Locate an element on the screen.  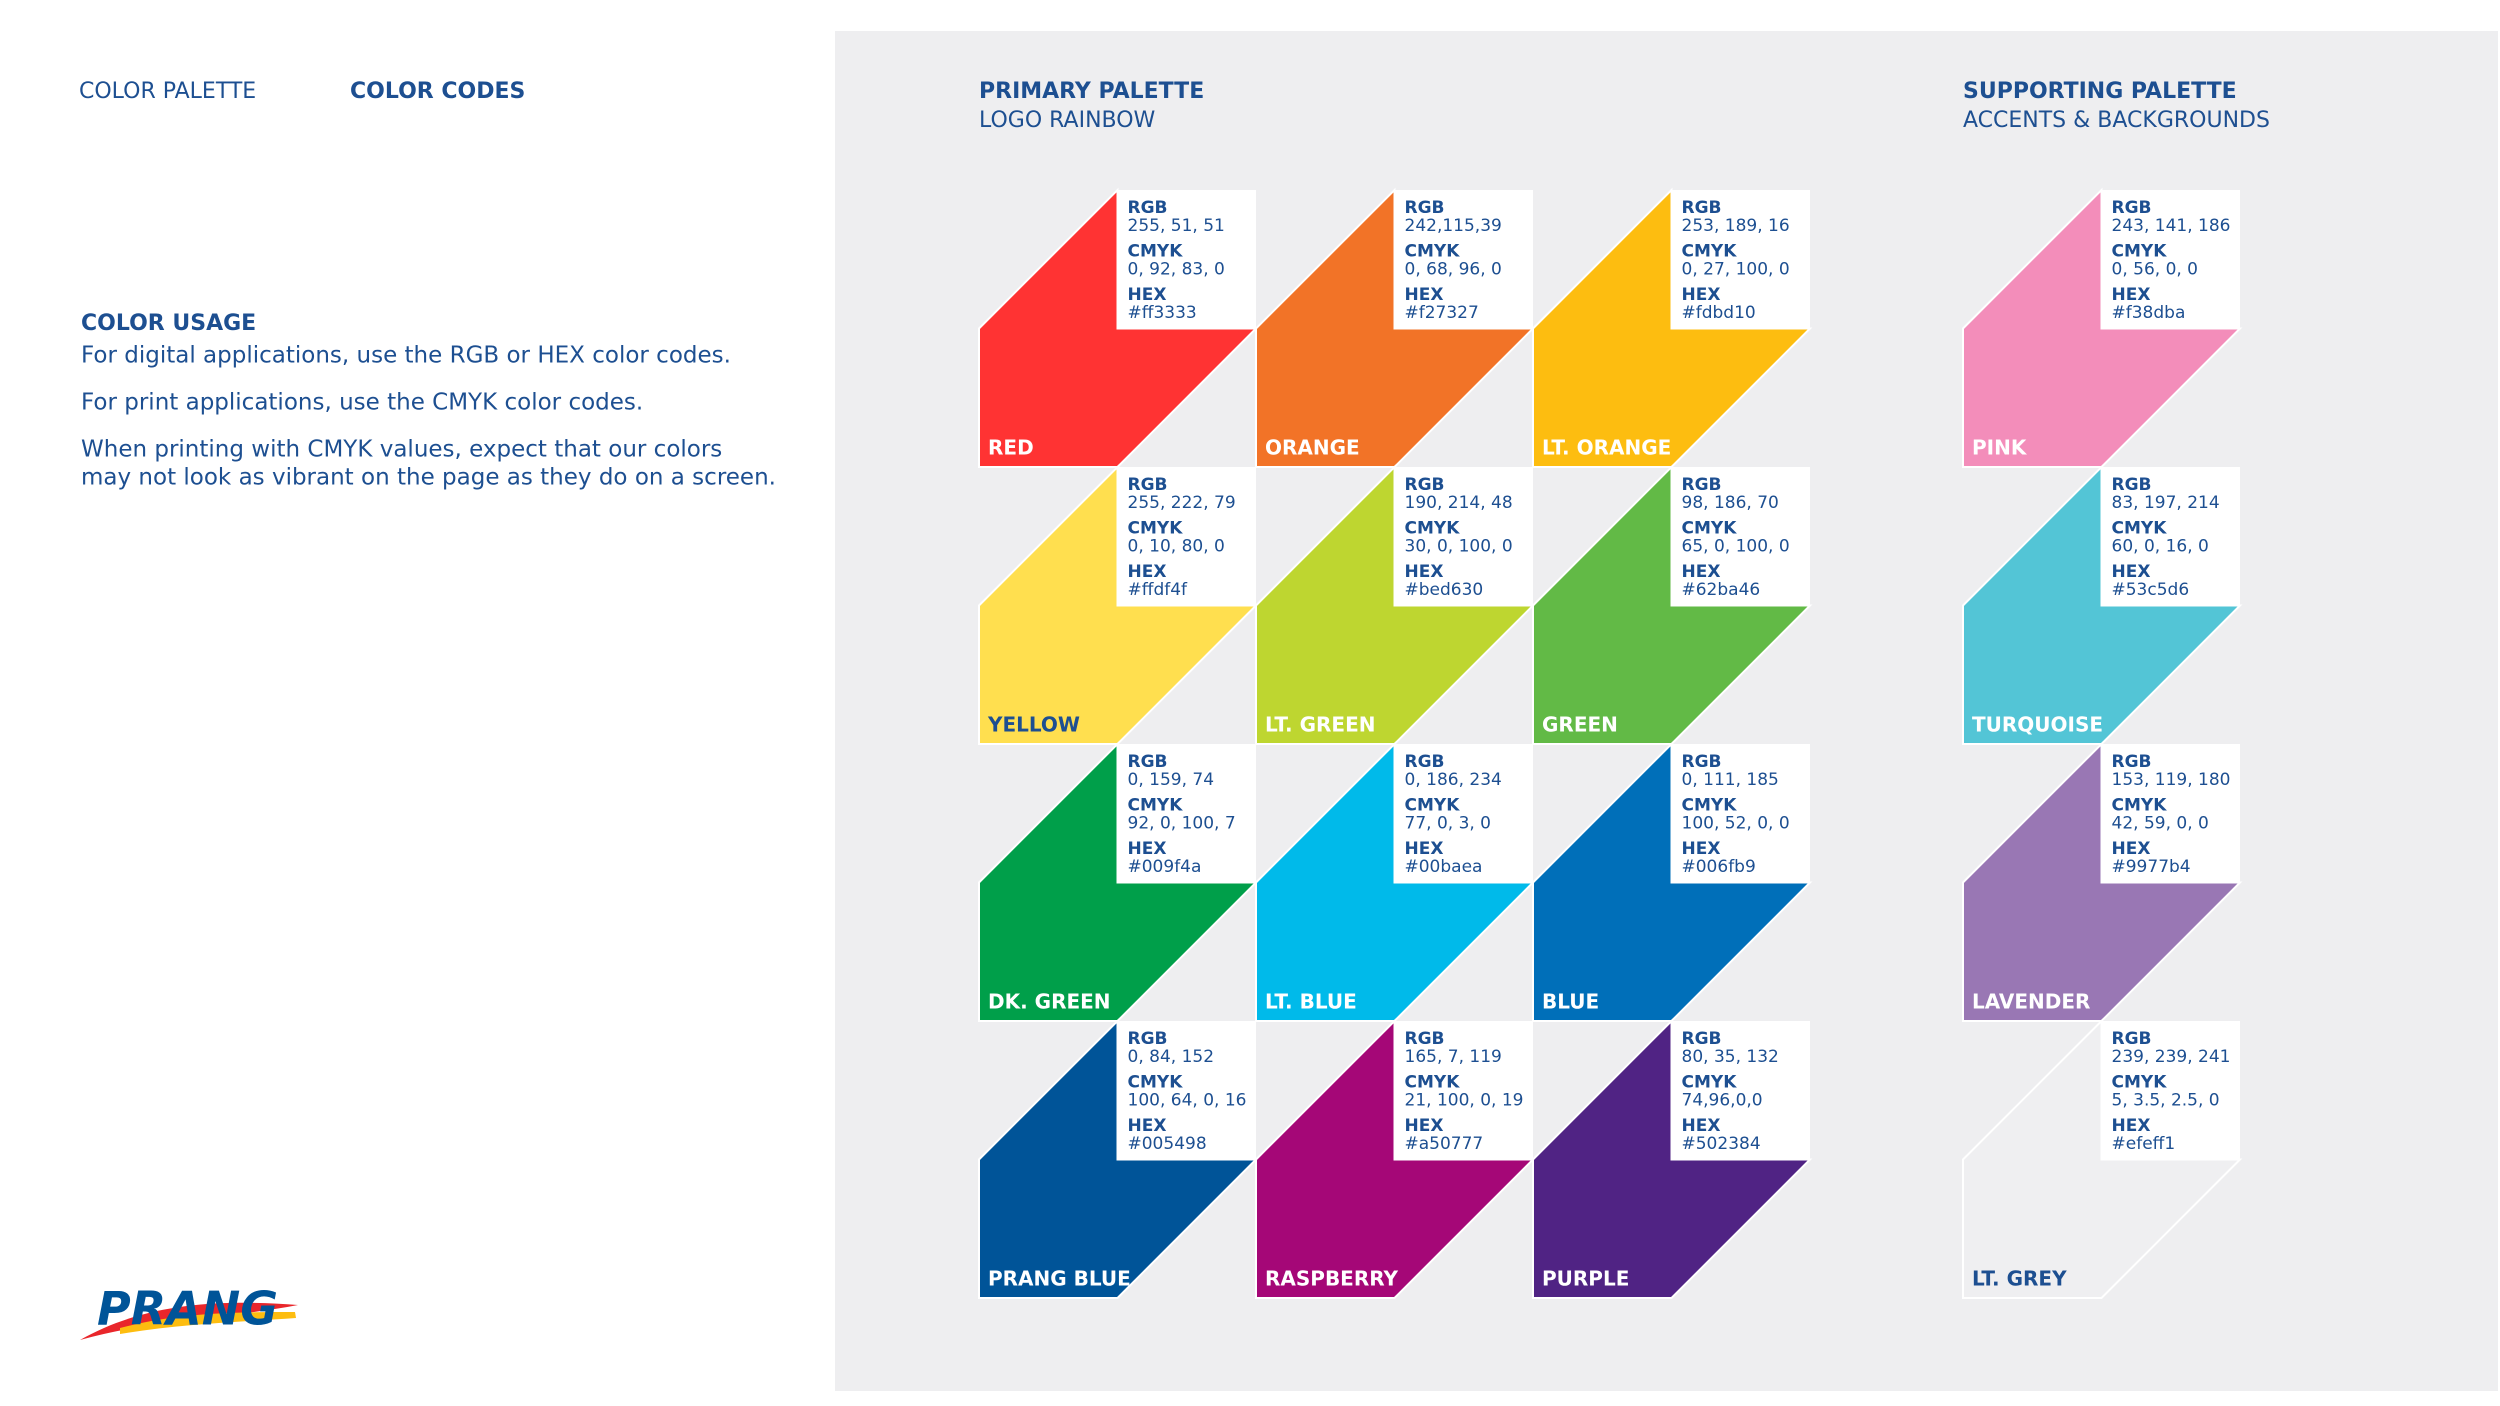
field-value: #62ba46 is located at coordinates (1721, 590).